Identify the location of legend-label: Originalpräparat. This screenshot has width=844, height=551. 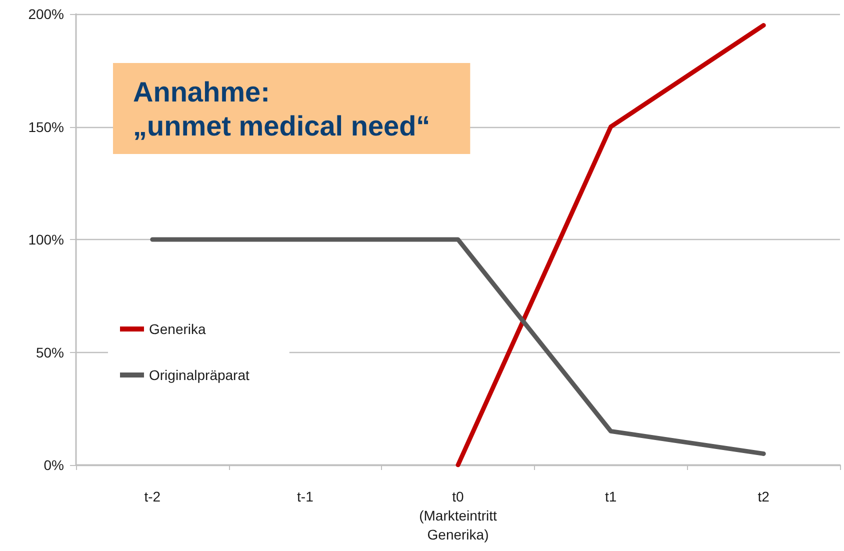
(199, 375).